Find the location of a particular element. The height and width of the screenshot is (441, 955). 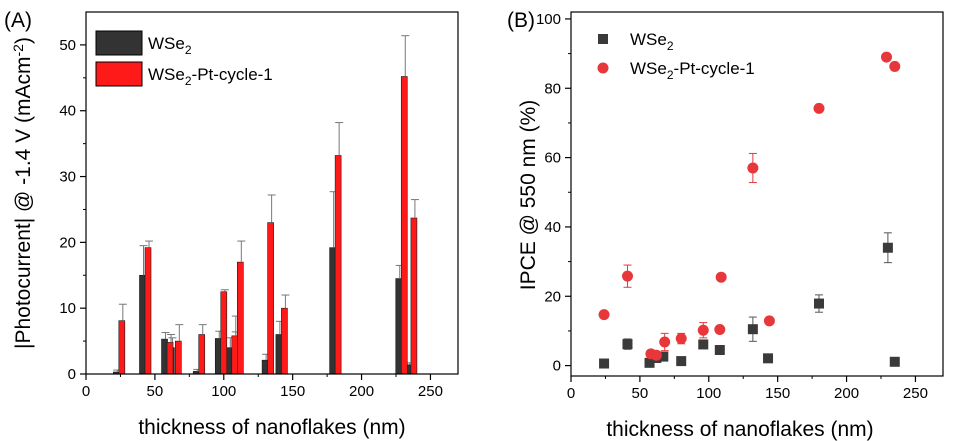

panel-a-label: (A) is located at coordinates (18, 20).